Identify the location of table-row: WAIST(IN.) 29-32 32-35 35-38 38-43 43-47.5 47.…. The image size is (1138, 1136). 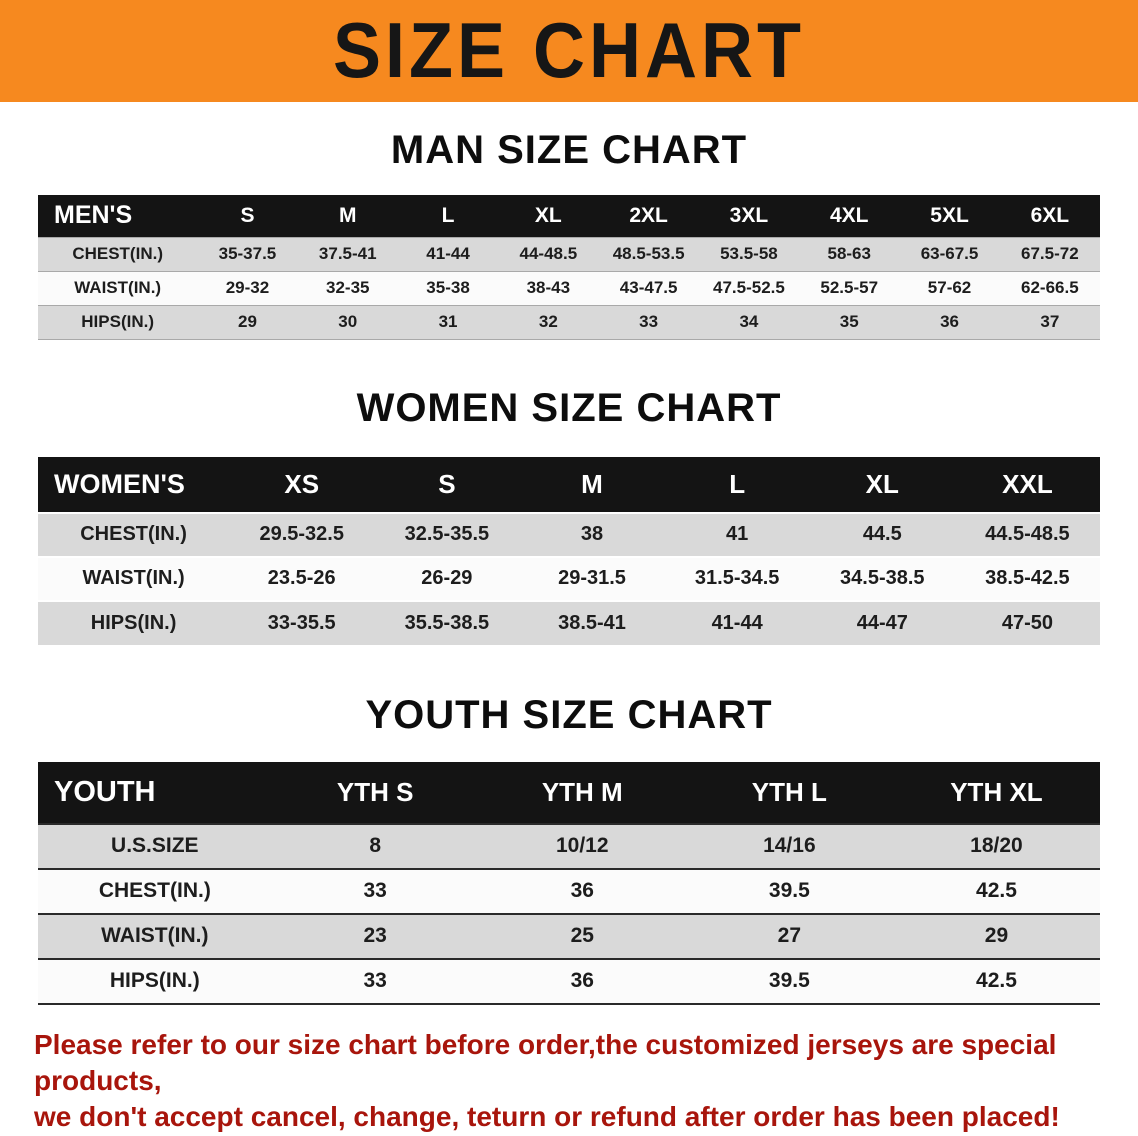
(569, 287).